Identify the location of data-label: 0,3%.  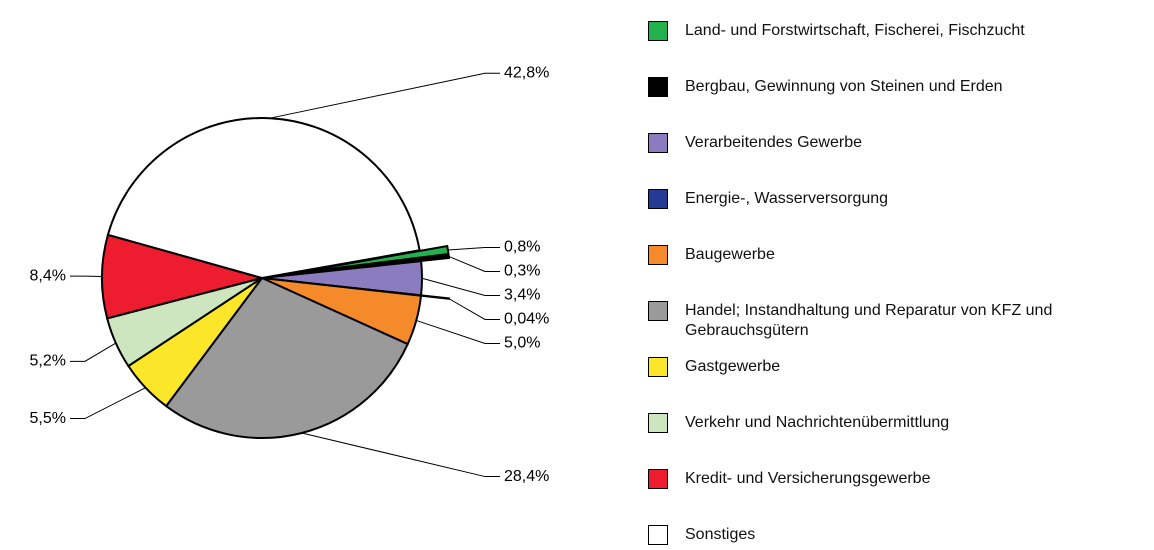
(522, 271).